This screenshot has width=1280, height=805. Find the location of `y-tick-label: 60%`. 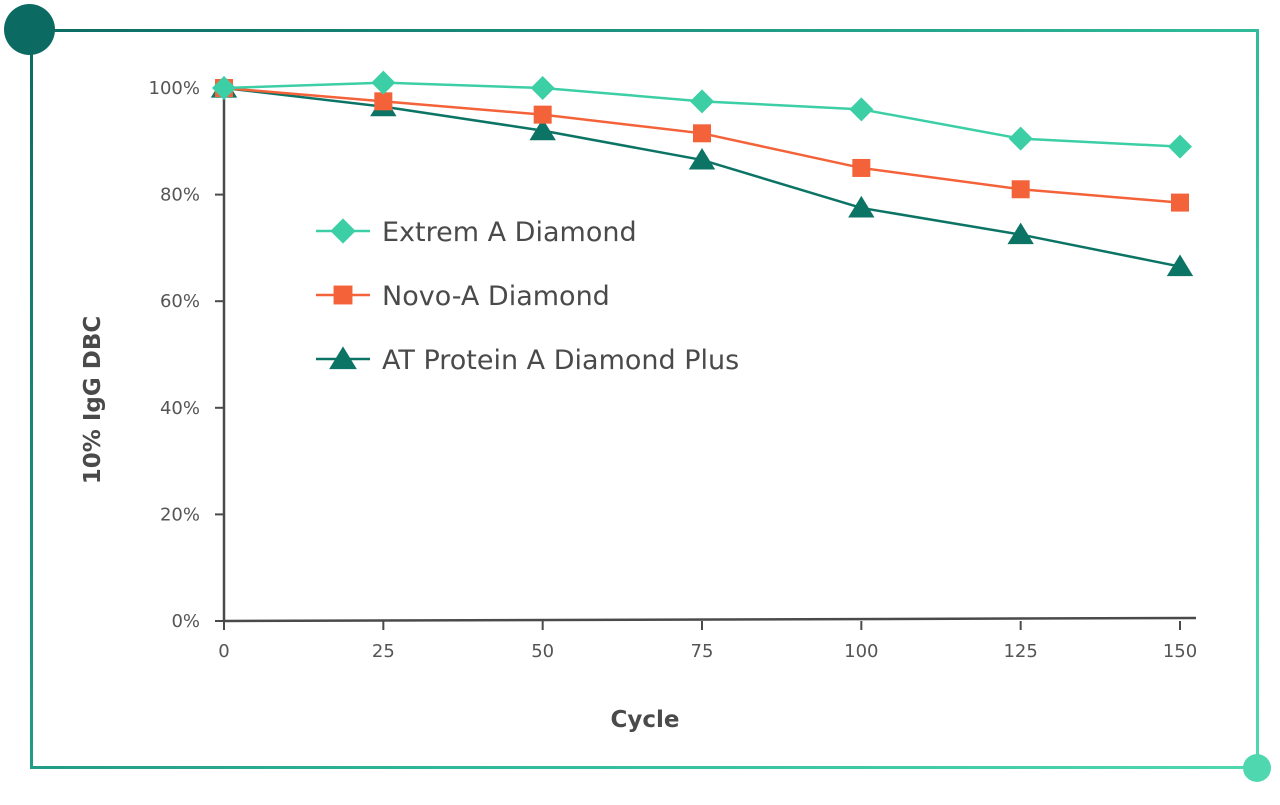

y-tick-label: 60% is located at coordinates (180, 301).